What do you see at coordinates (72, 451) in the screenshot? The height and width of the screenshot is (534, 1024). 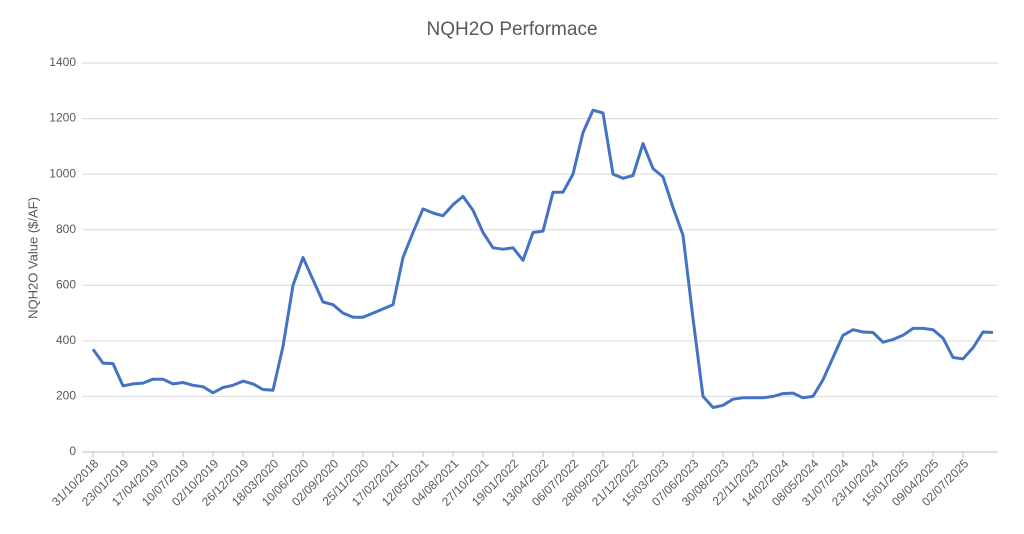 I see `y-tick-label: 0` at bounding box center [72, 451].